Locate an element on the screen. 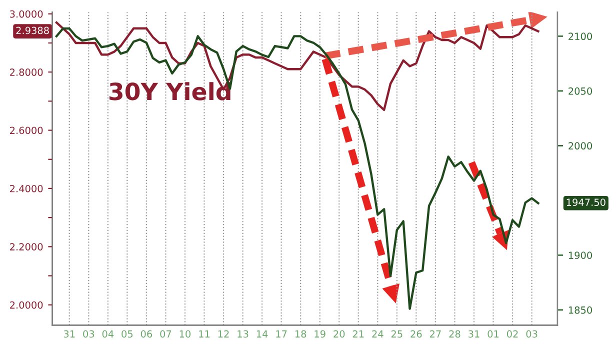 The height and width of the screenshot is (346, 616). y-tick-label: 2.2000 is located at coordinates (26, 246).